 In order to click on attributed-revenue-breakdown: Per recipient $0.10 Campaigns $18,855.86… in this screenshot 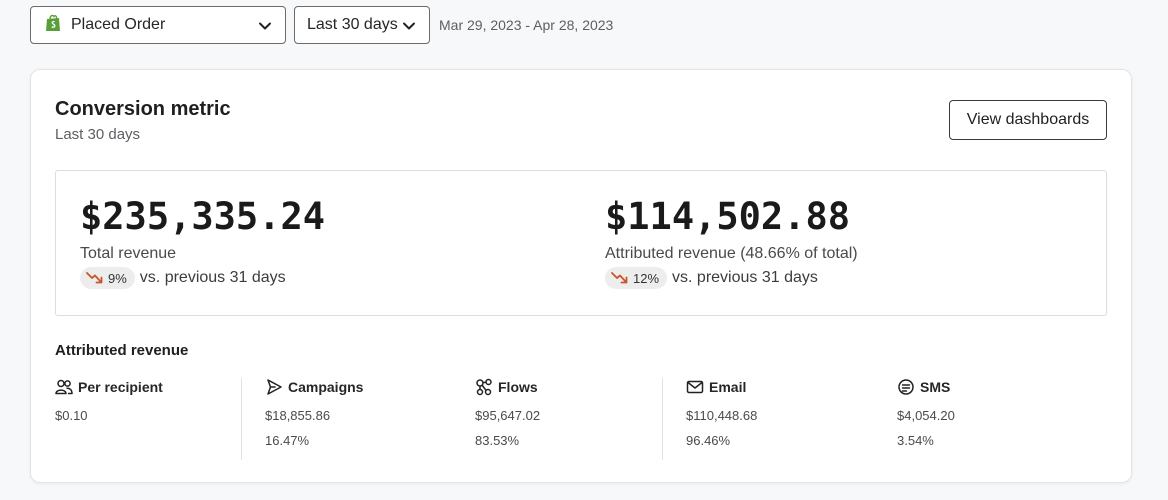, I will do `click(581, 419)`.